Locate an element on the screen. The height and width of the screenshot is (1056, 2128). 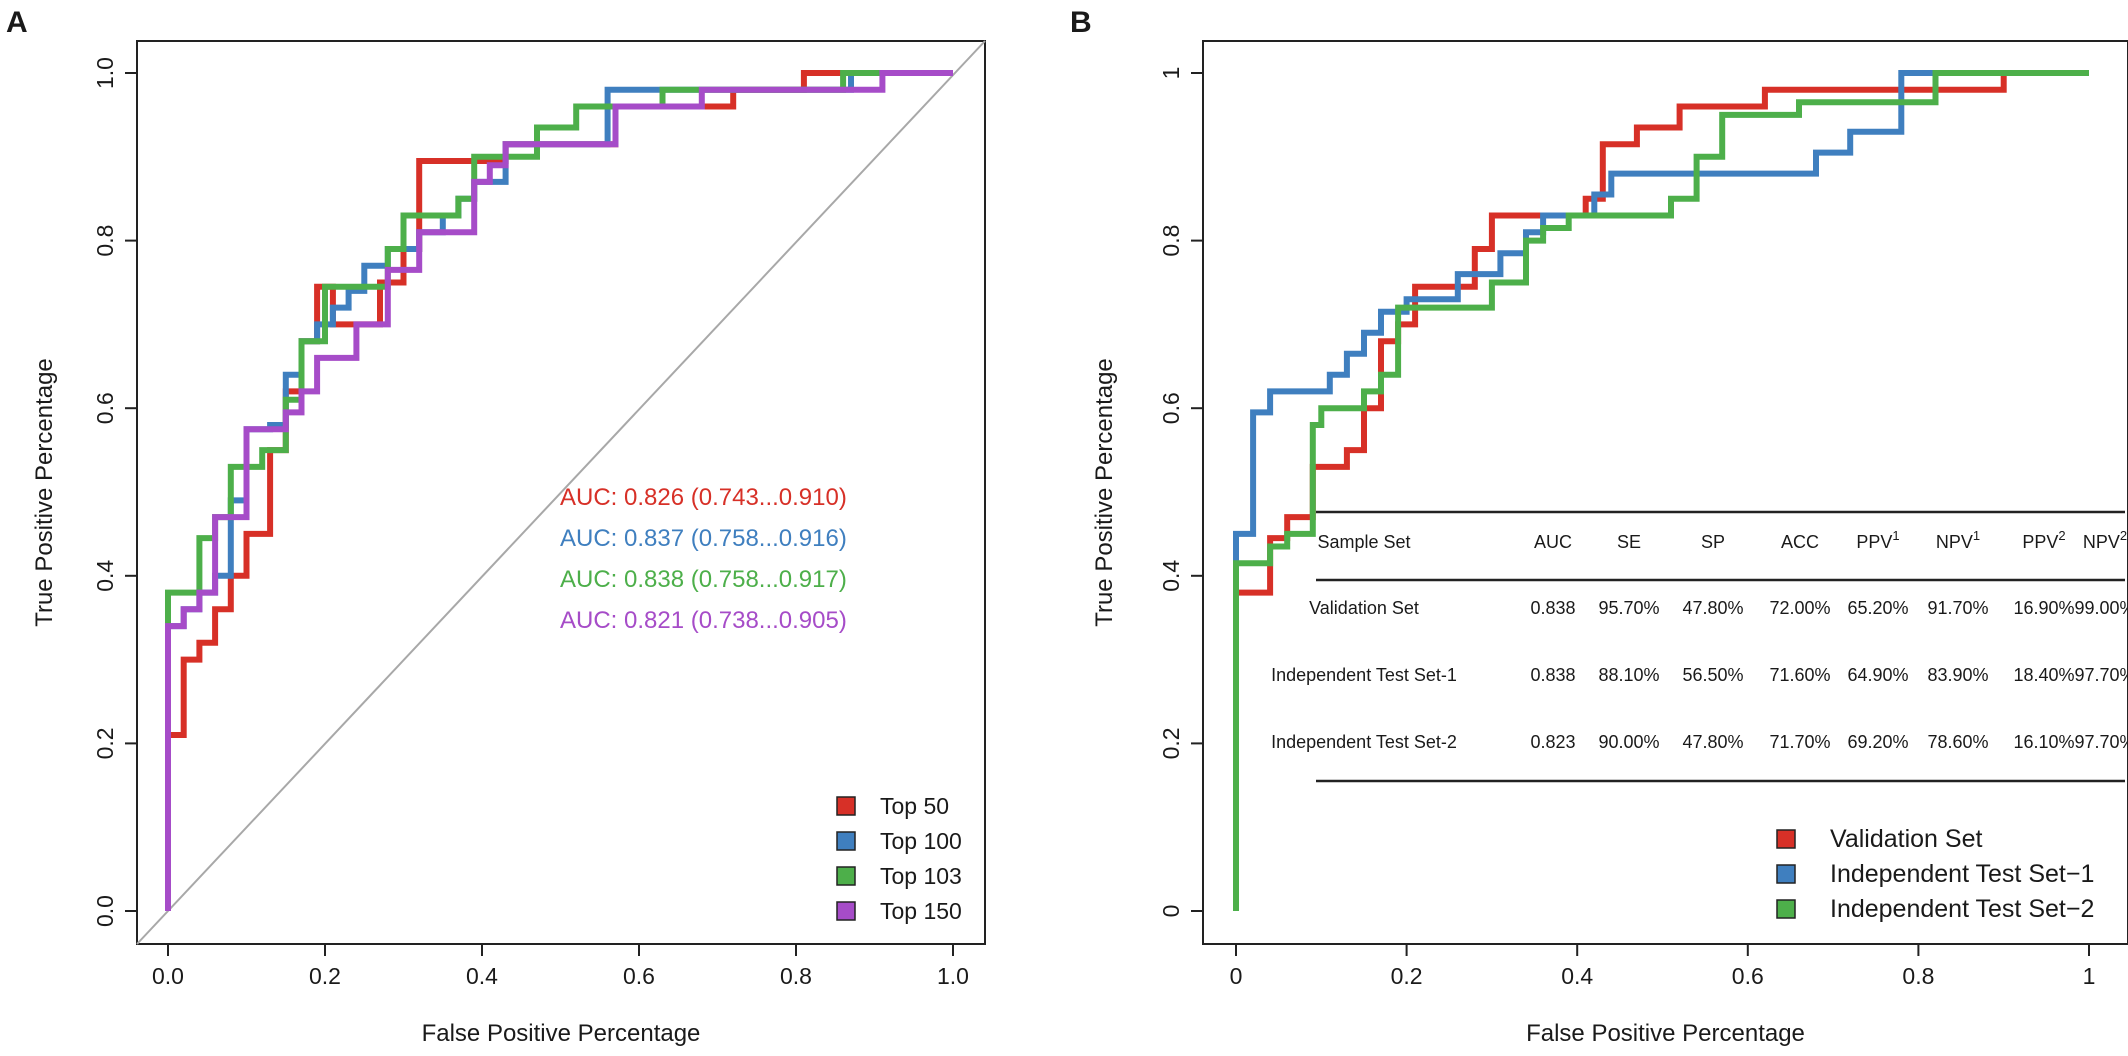
table-cell: 18.40% is located at coordinates (2043, 675).